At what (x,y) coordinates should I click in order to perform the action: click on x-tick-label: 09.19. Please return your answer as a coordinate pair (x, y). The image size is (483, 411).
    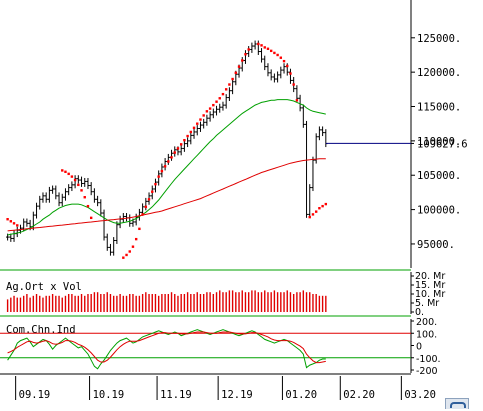
    Looking at the image, I should click on (35, 395).